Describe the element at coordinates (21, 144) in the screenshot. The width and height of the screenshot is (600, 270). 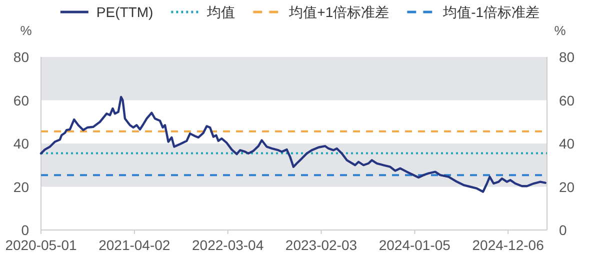
I see `y2-tick-label: 40` at that location.